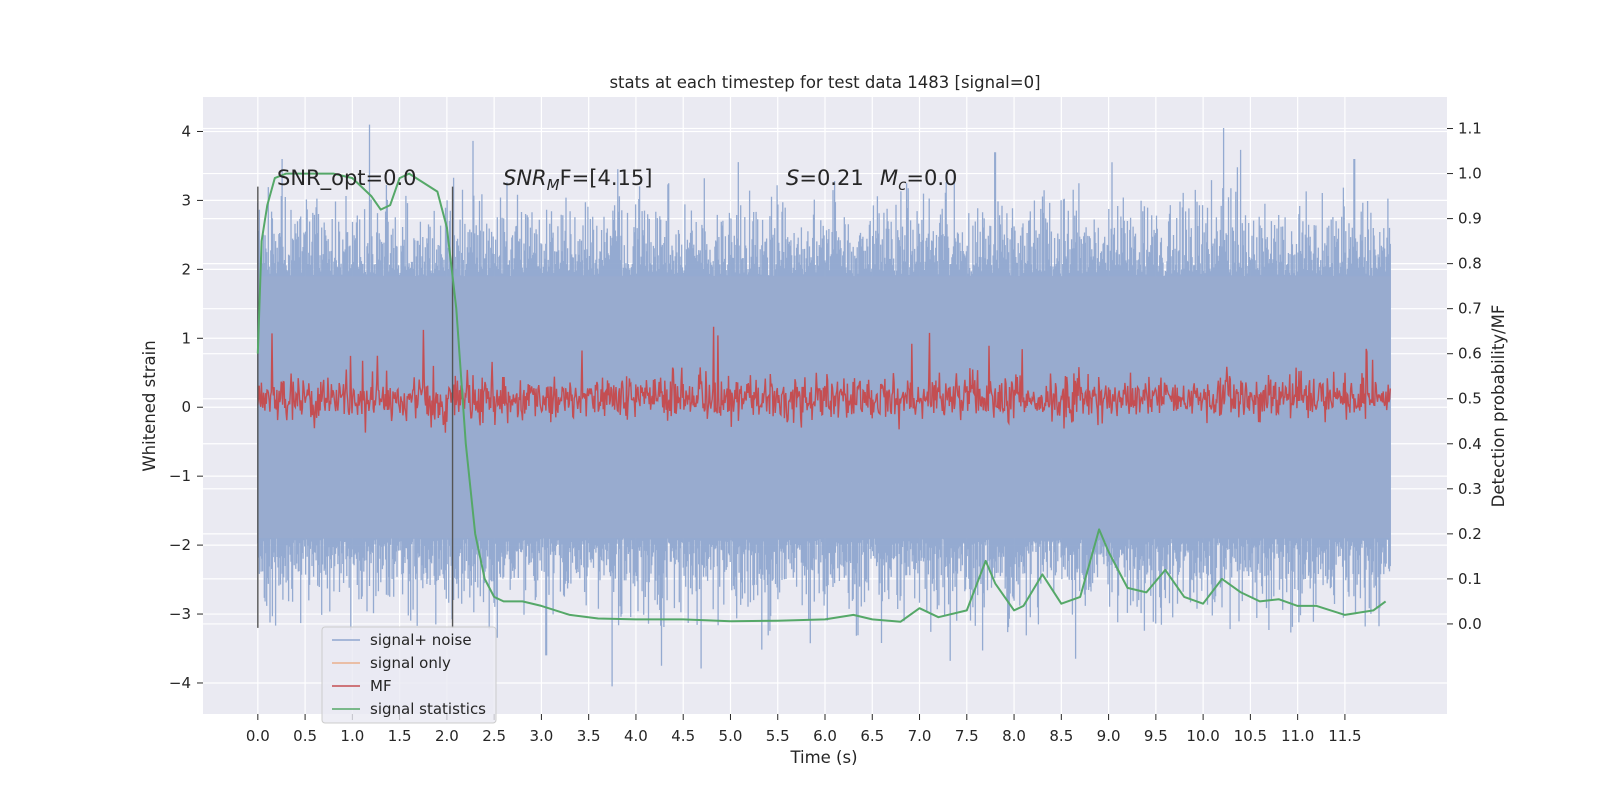 The image size is (1600, 800). What do you see at coordinates (149, 405) in the screenshot?
I see `y-axis-label: Whitened strain` at bounding box center [149, 405].